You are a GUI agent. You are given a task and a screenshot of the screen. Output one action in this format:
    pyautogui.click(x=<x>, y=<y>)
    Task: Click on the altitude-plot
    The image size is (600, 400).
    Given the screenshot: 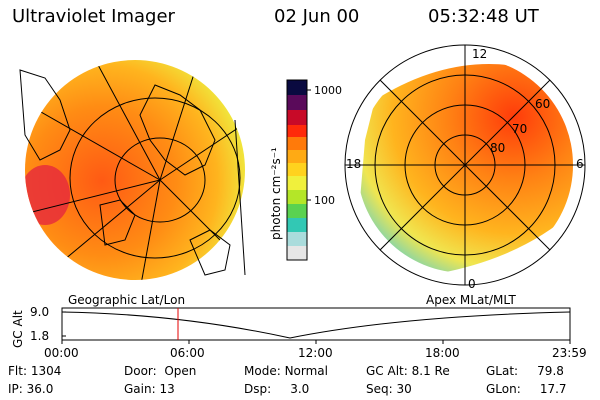 What is the action you would take?
    pyautogui.click(x=316, y=325)
    